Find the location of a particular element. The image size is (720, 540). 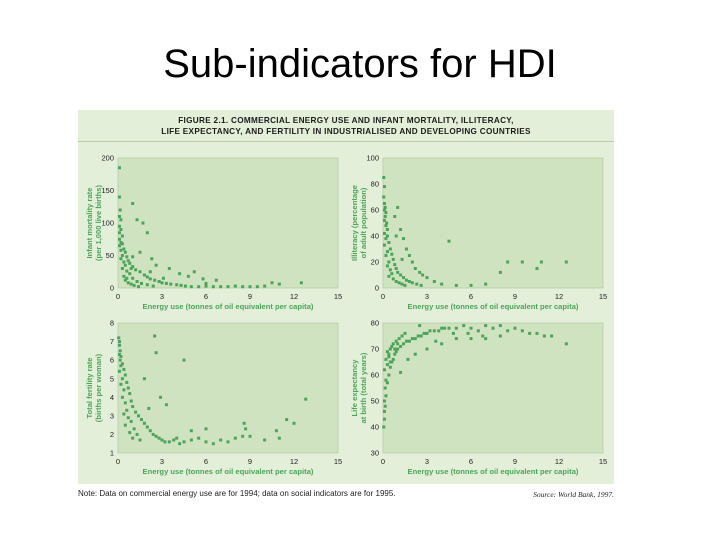

x-tick-label: 9 is located at coordinates (515, 461).